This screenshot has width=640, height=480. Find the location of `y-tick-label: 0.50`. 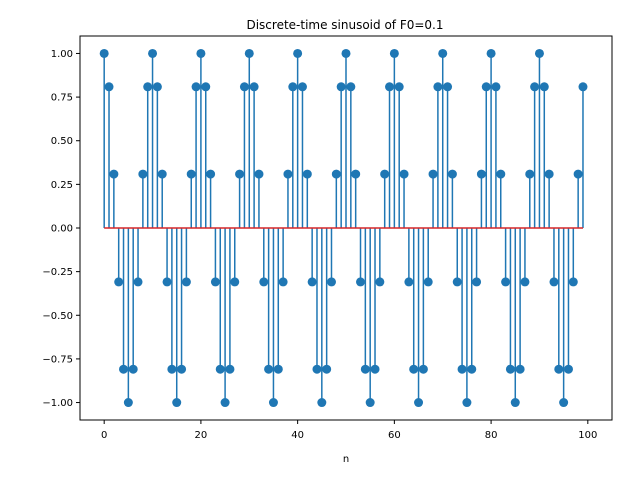

y-tick-label: 0.50 is located at coordinates (62, 141).